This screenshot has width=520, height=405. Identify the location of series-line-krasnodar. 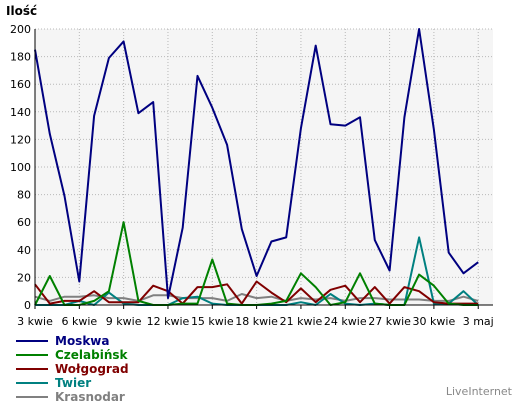
(256, 297).